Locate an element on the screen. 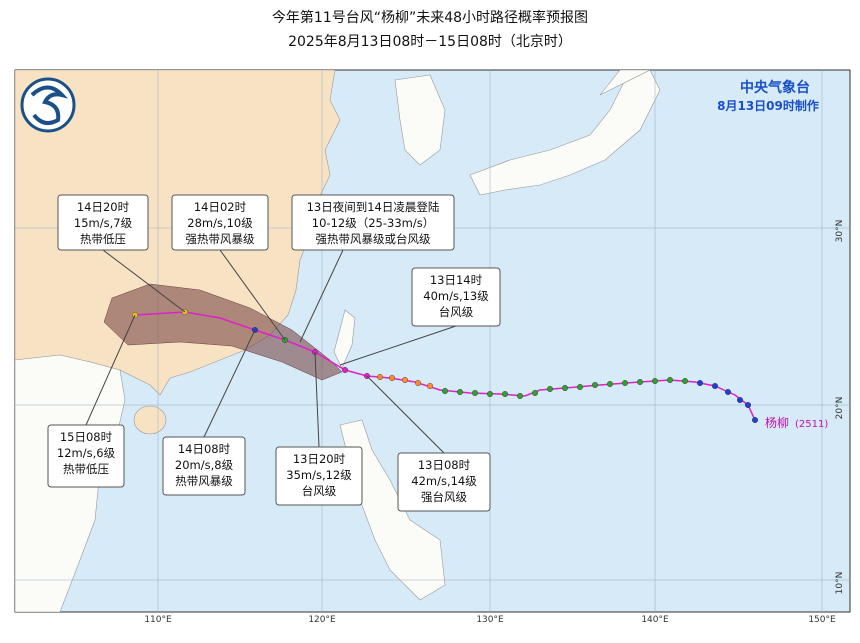  probability-cone is located at coordinates (223, 332).